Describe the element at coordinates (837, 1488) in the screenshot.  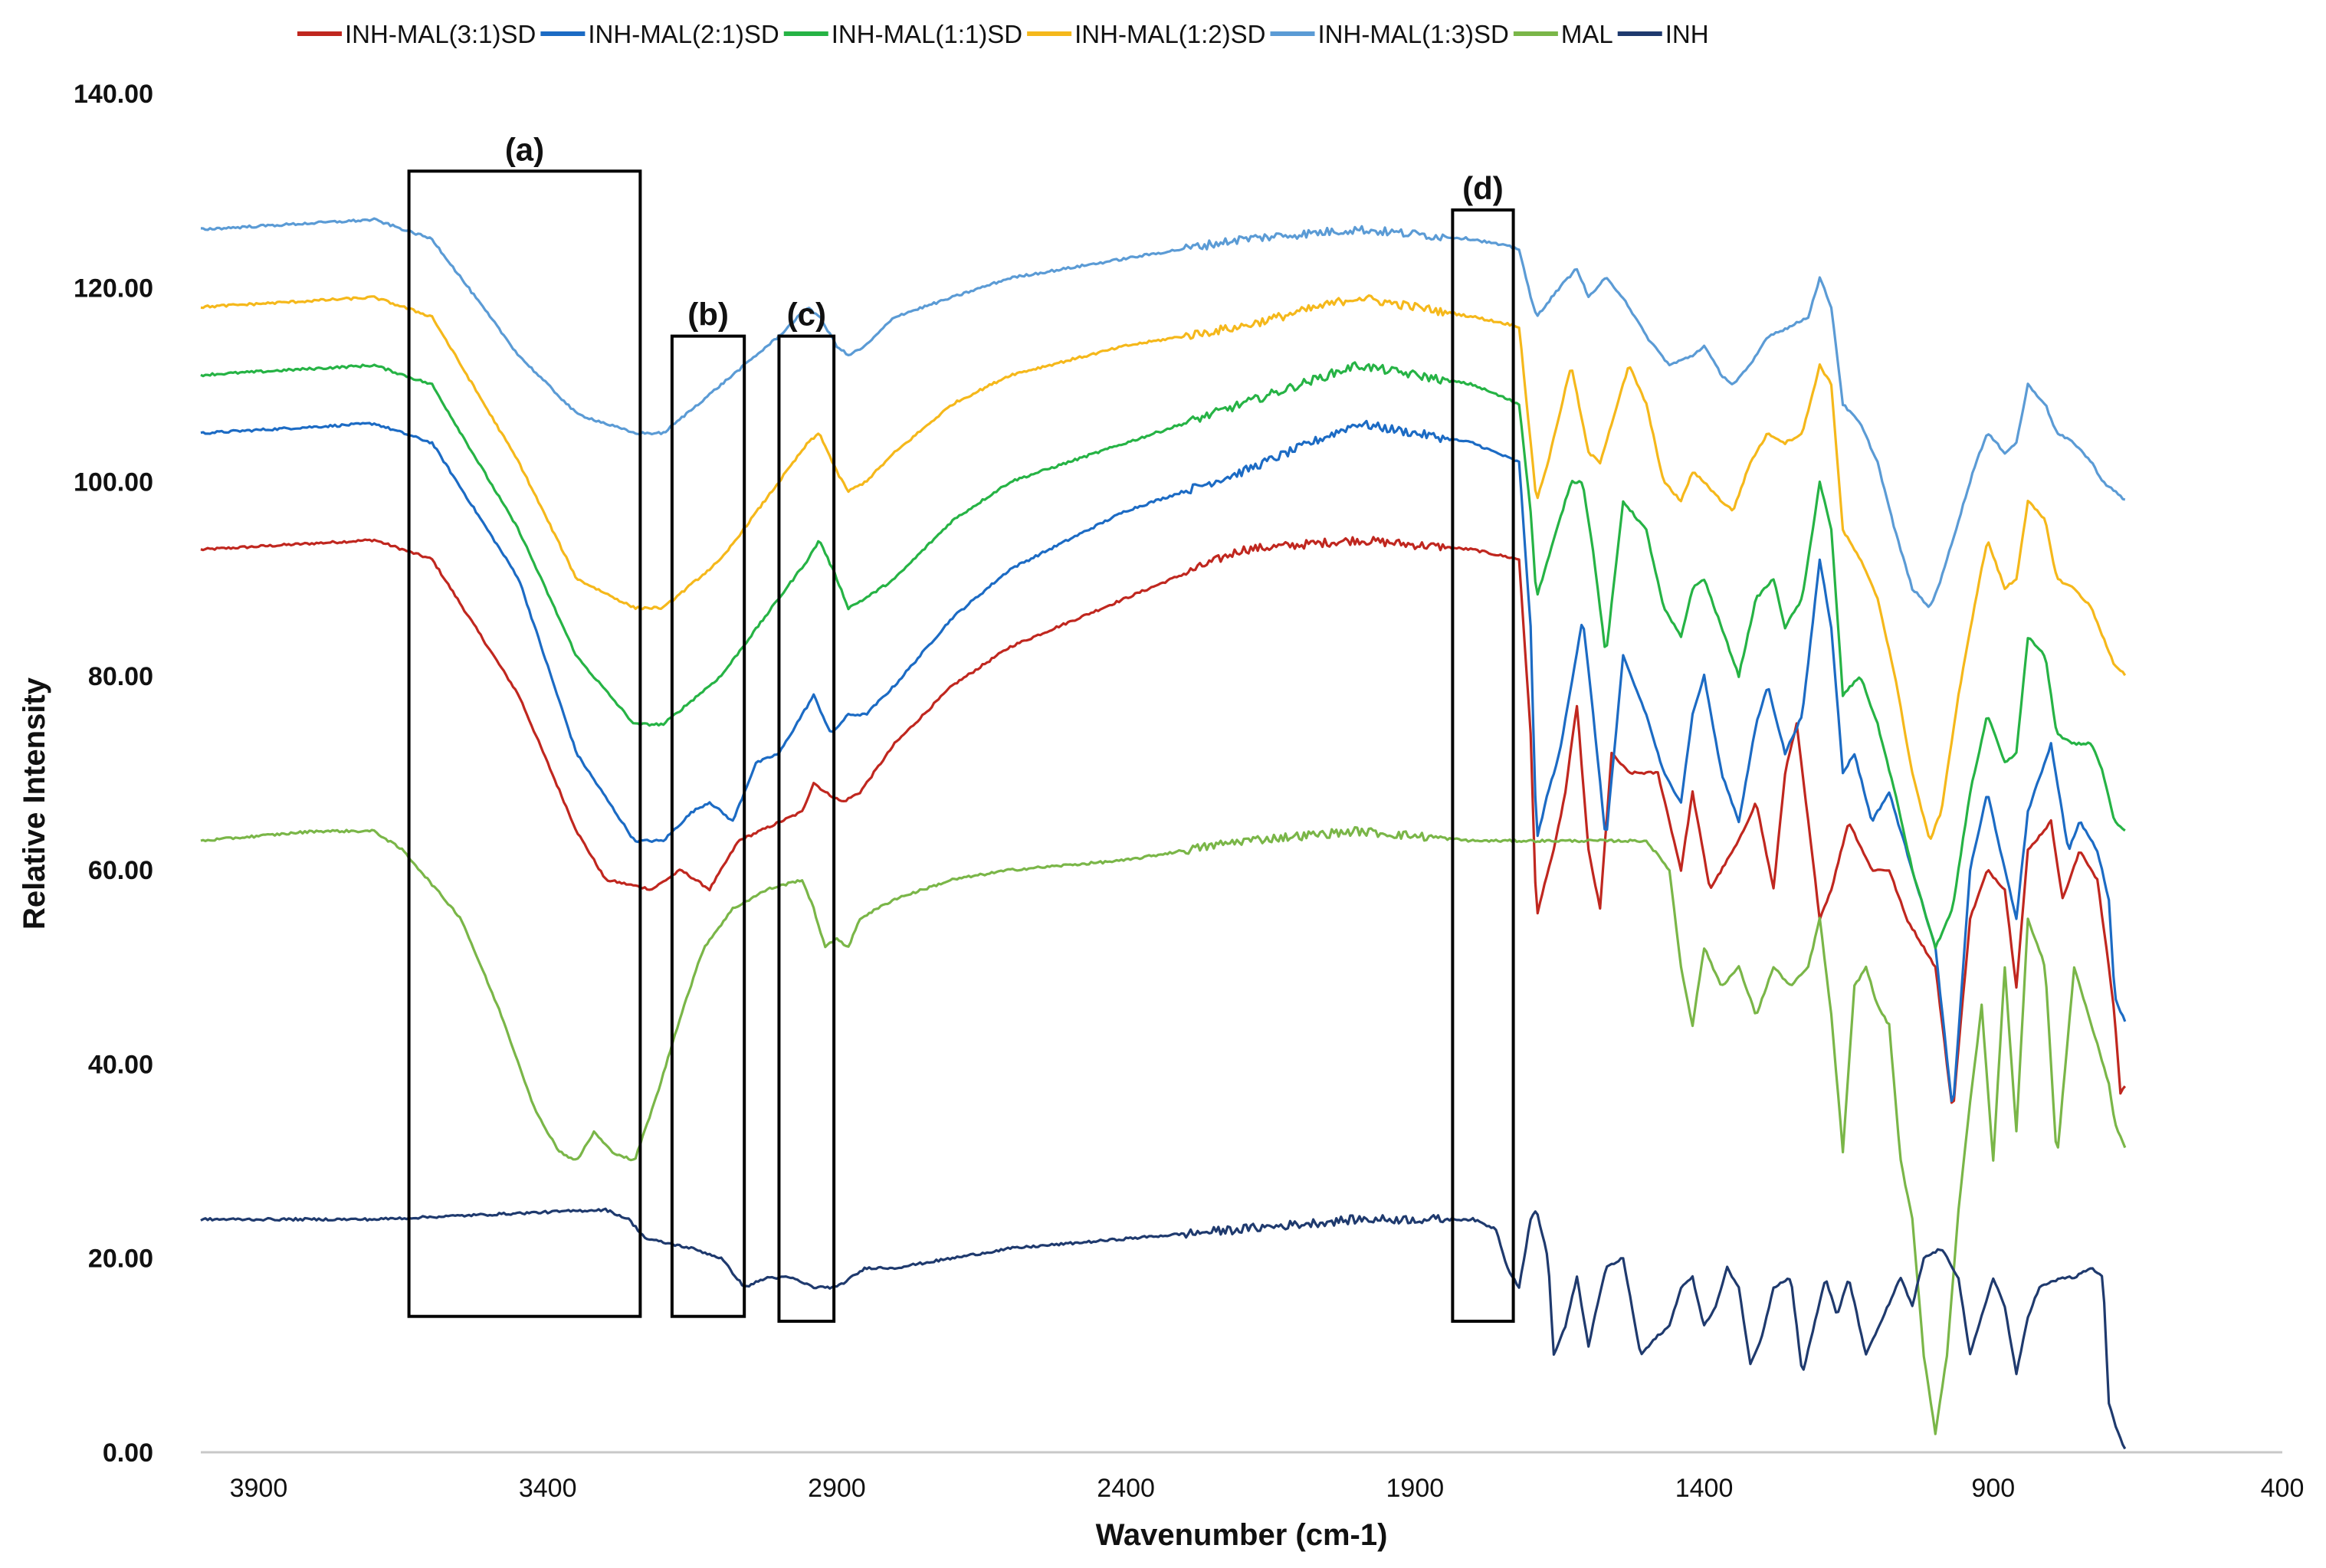
I see `x-tick-label: 2900` at that location.